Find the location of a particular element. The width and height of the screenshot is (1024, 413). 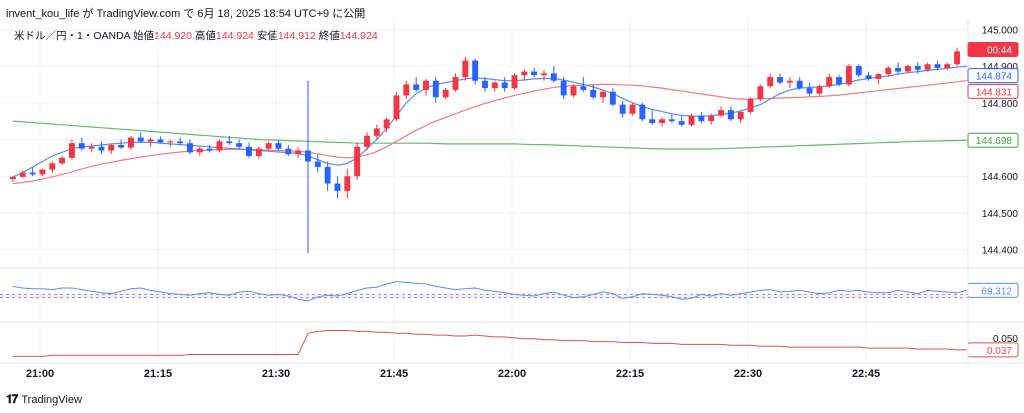

tradingview-logo-icon: 𝟏𝟕 is located at coordinates (12, 399).